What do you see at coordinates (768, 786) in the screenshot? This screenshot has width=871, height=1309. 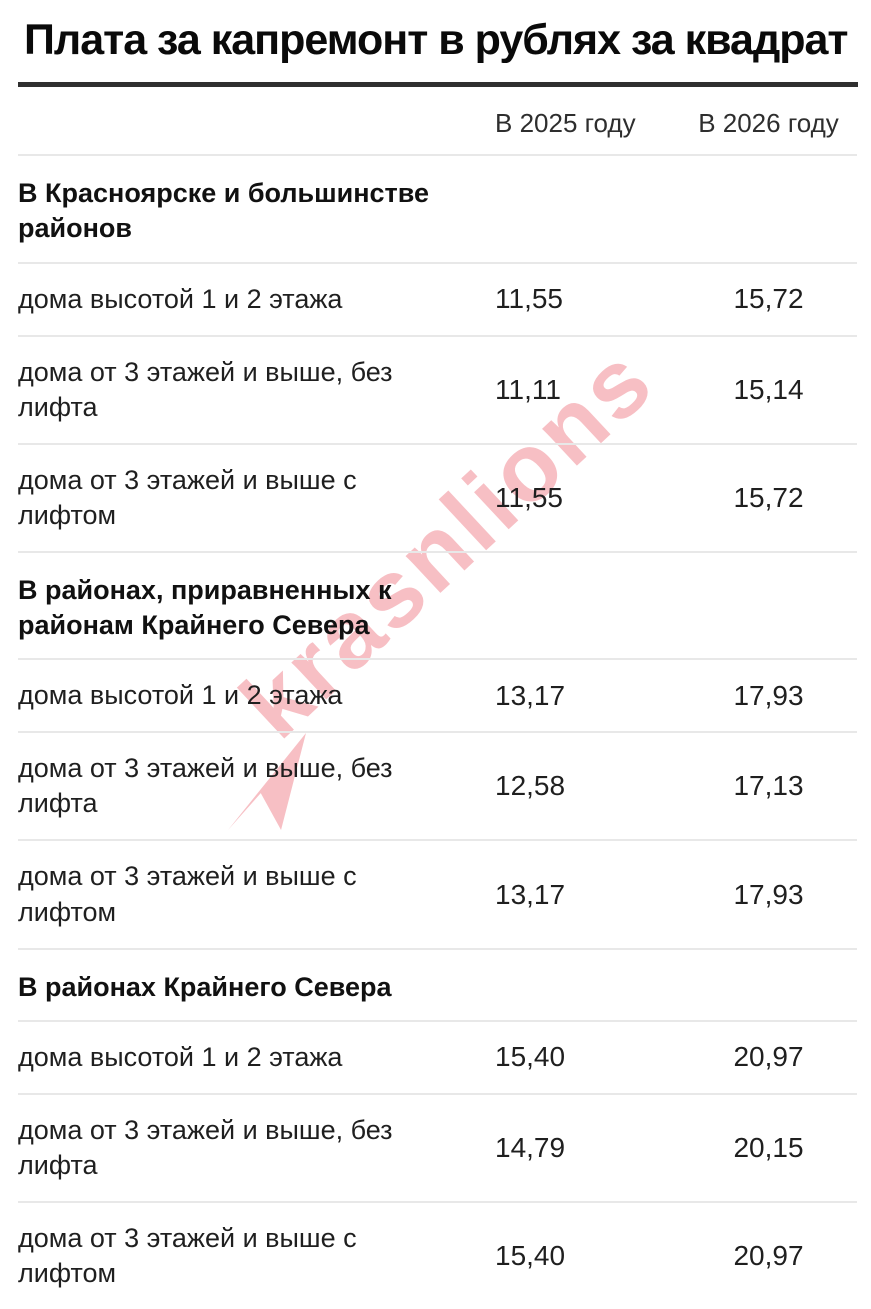 I see `value-2026: 17,13` at bounding box center [768, 786].